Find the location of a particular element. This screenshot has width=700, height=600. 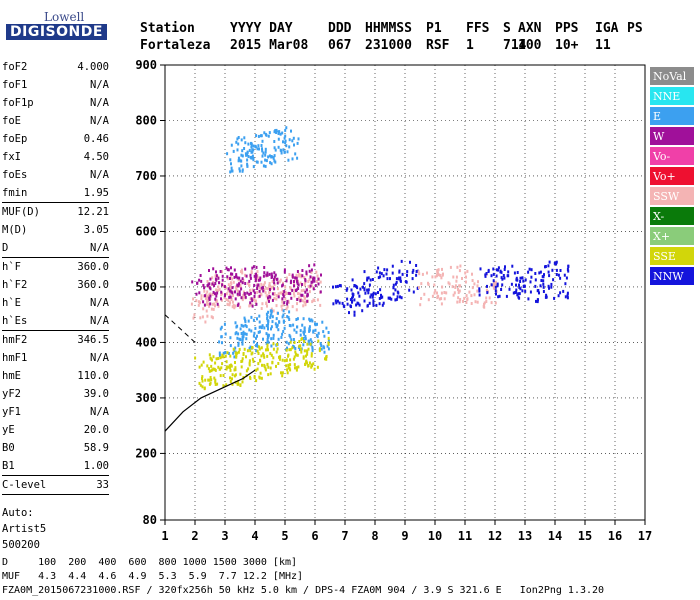

echo-cluster is located at coordinates (524, 282).